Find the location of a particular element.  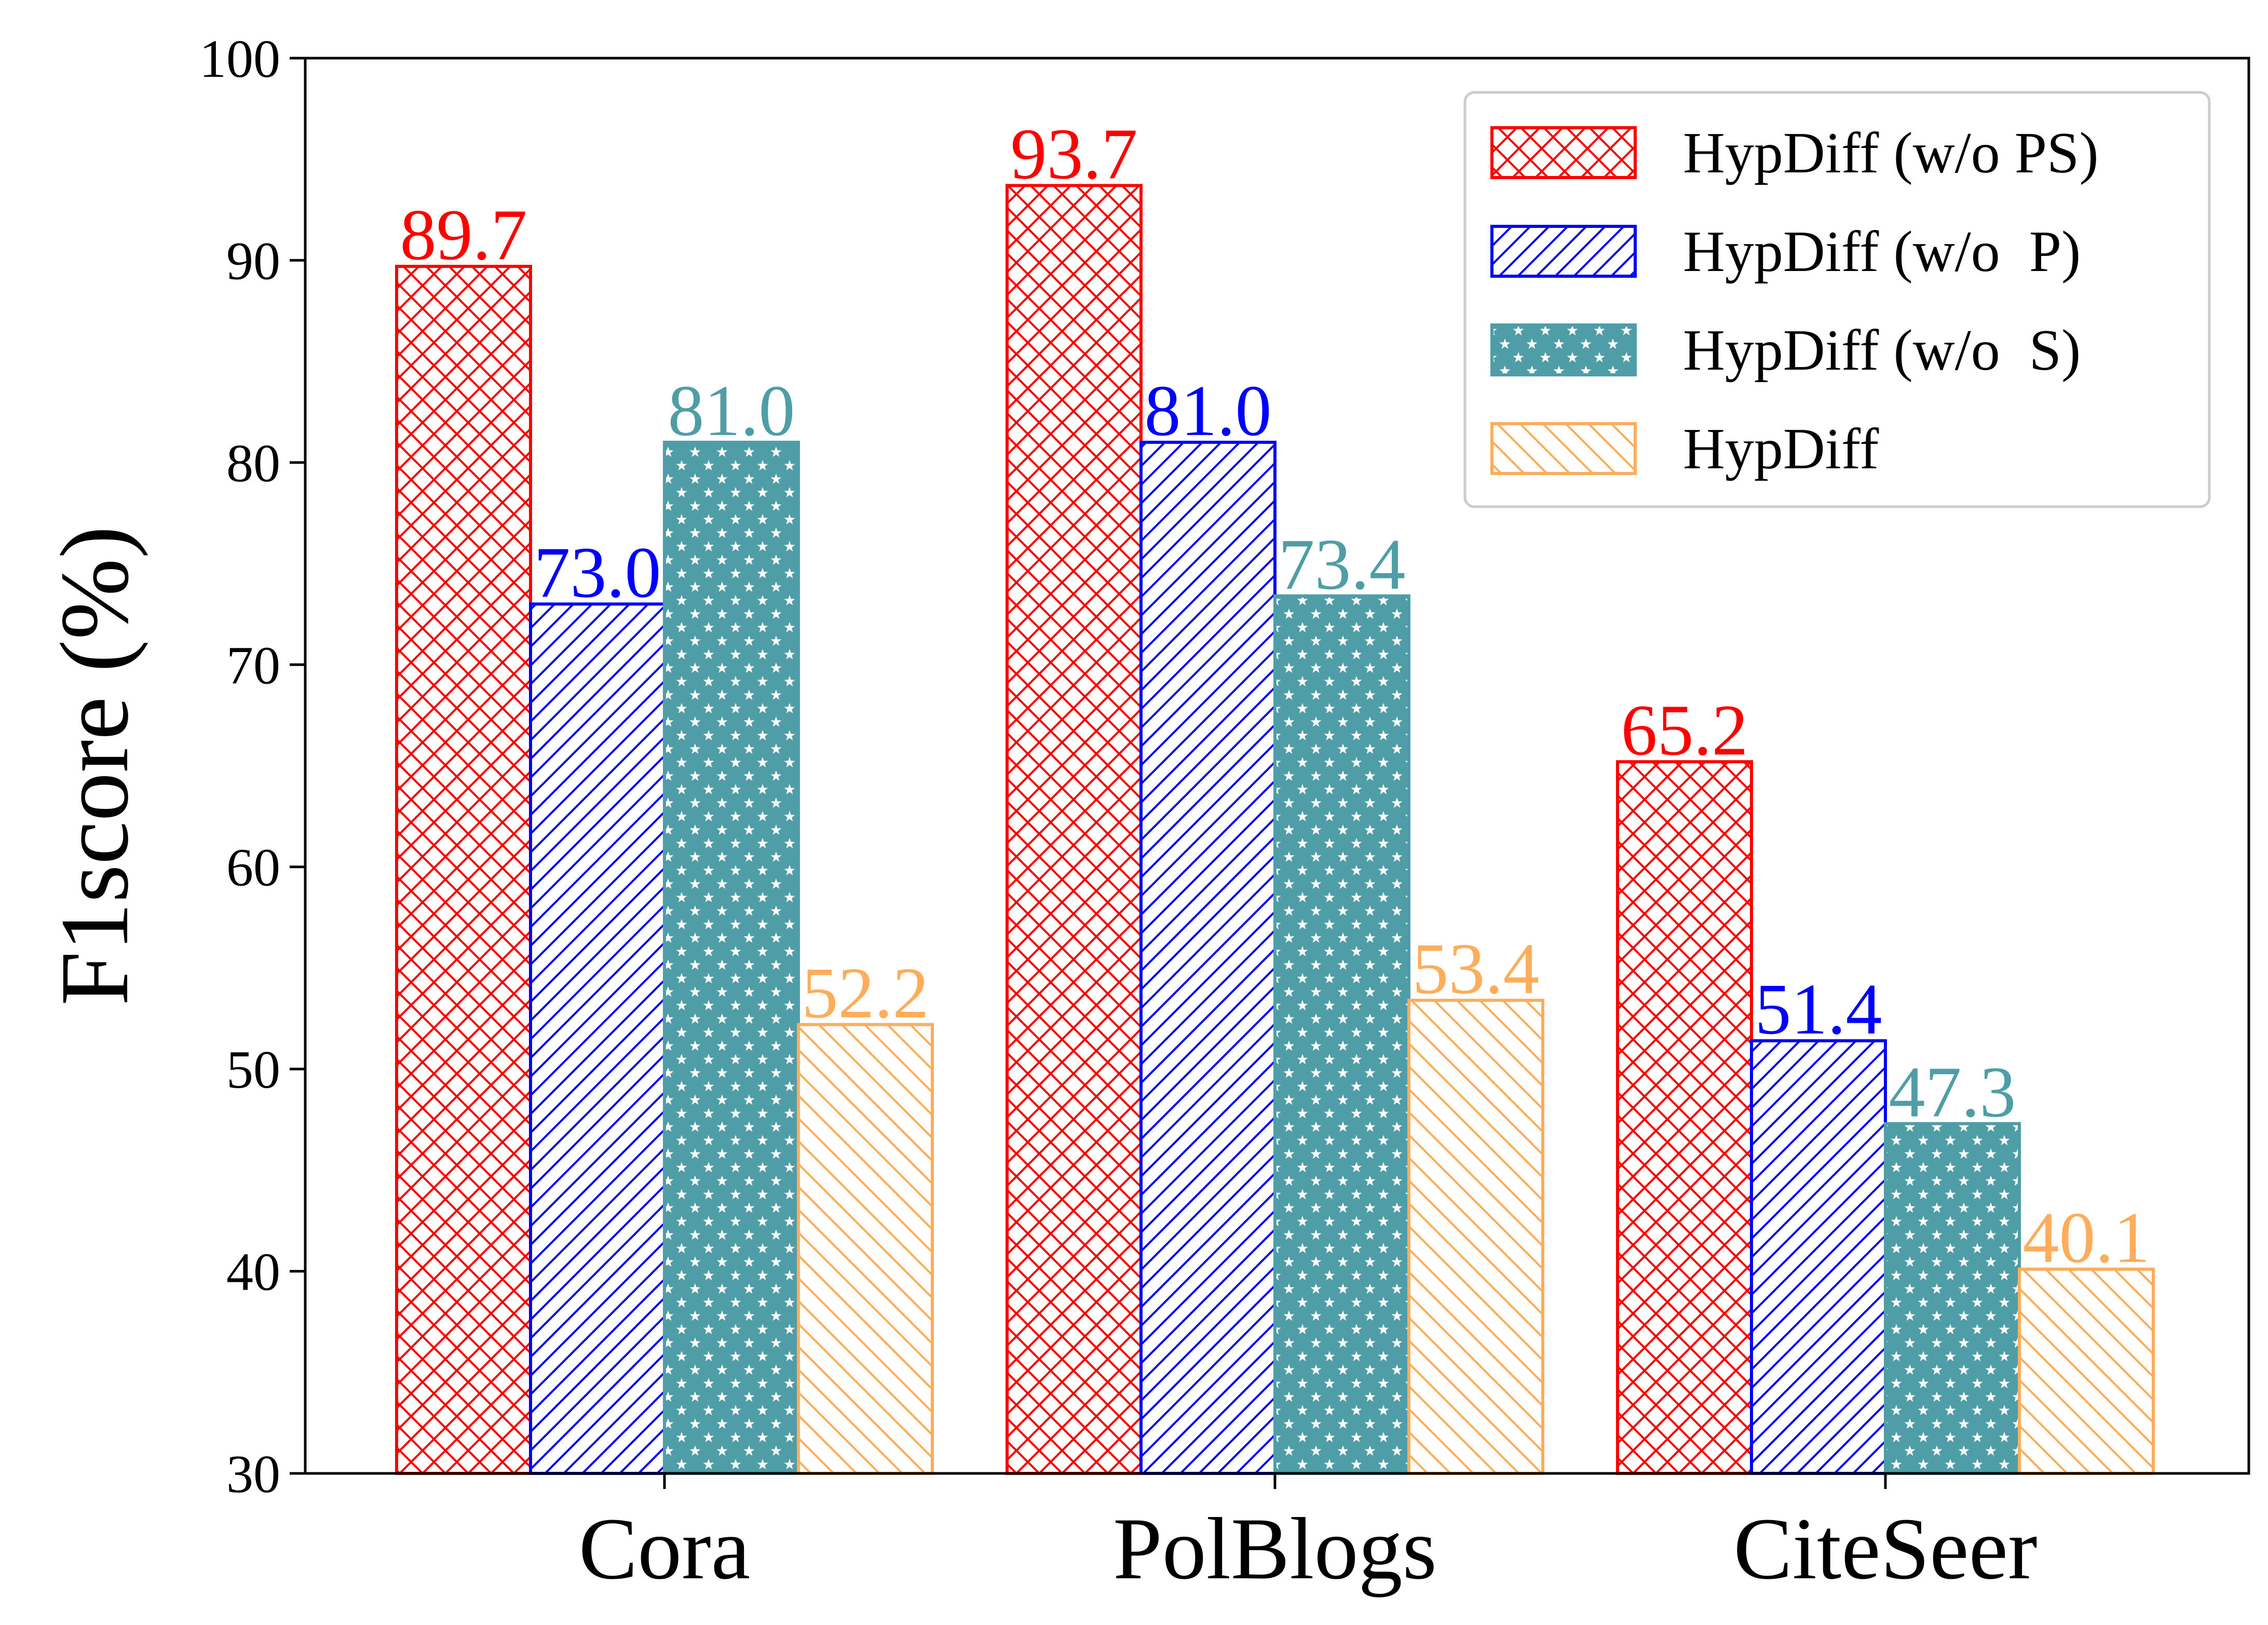

legend-label: HypDiff is located at coordinates (1781, 449).